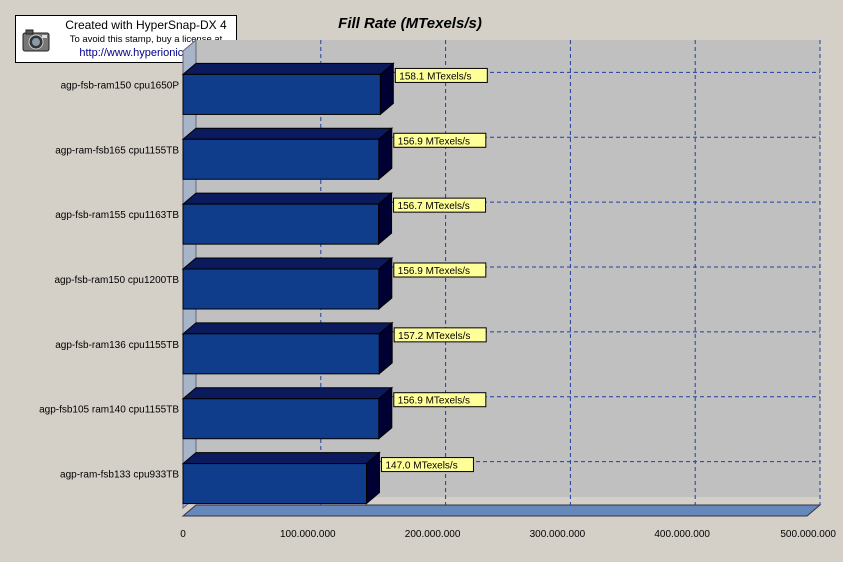  I want to click on category-label: agp-ram-fsb133 cpu933TB, so click(119, 475).